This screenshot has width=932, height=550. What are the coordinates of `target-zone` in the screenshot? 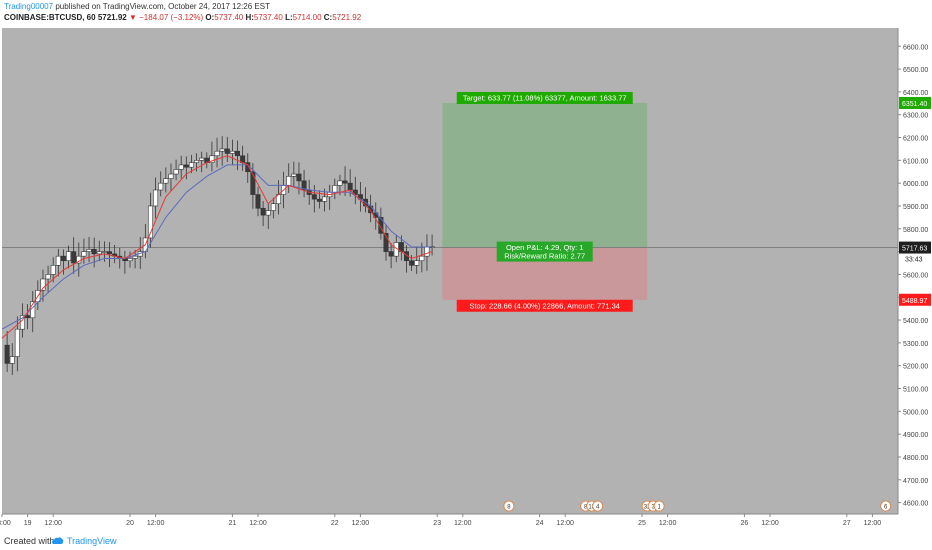 It's located at (545, 175).